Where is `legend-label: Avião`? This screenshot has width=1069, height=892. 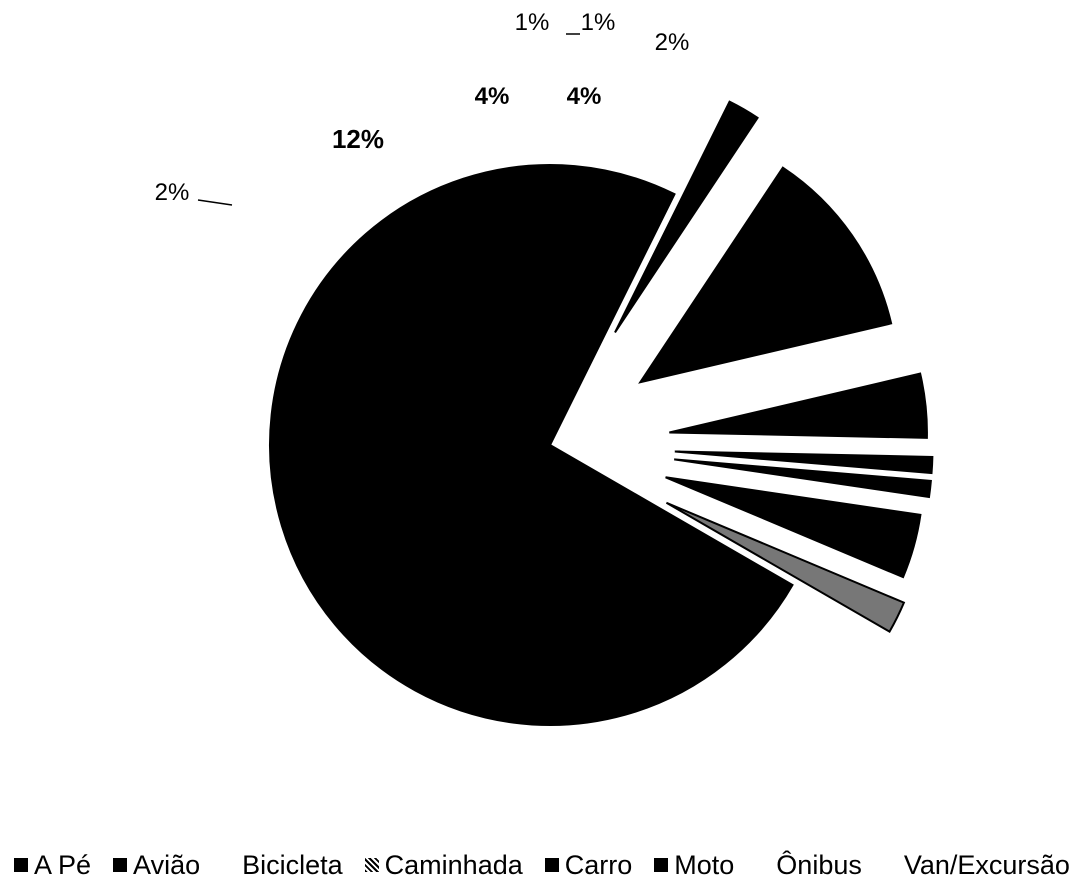 legend-label: Avião is located at coordinates (167, 864).